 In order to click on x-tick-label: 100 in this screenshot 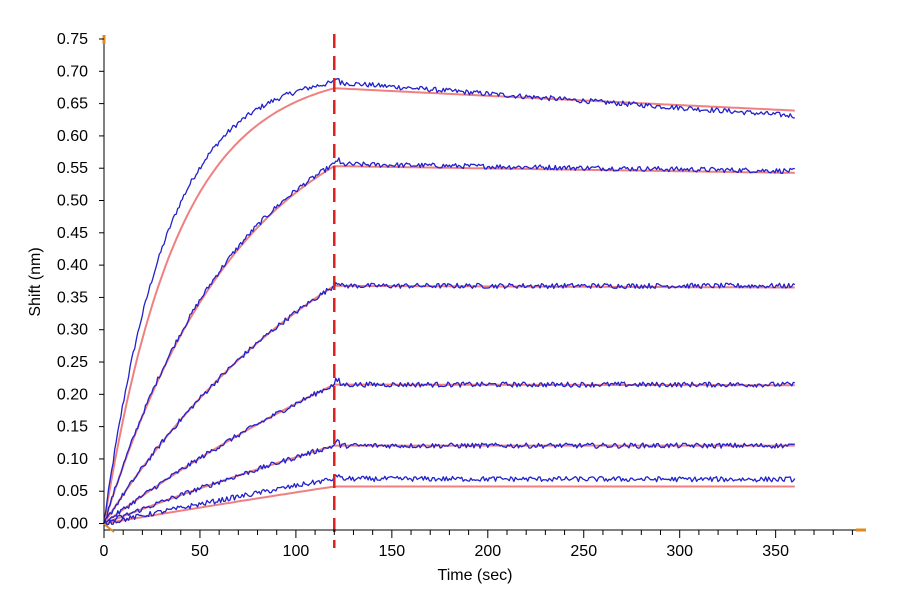, I will do `click(296, 551)`.